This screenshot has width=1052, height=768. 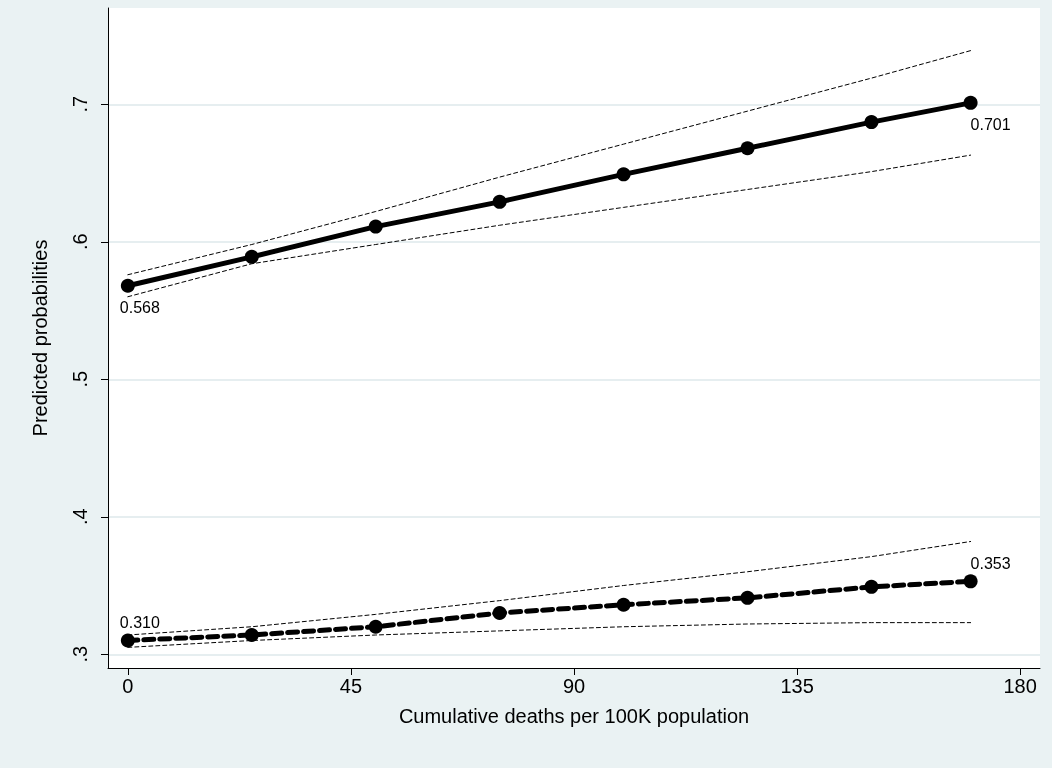 I want to click on x-tick-label: 180, so click(x=1020, y=686).